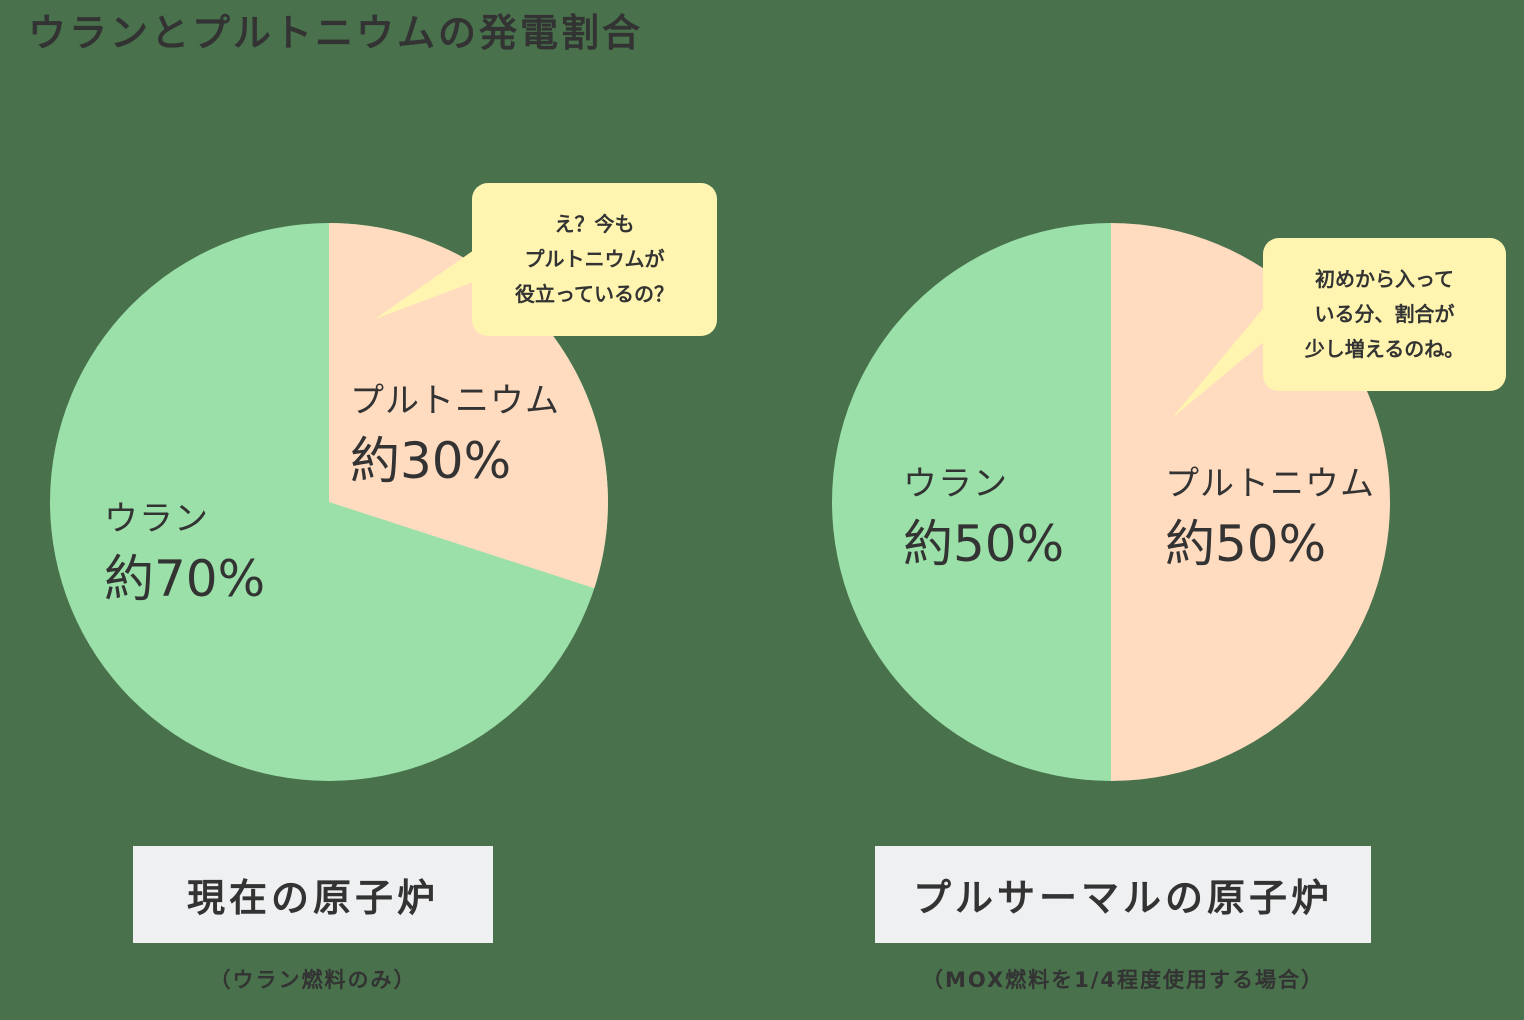  What do you see at coordinates (185, 579) in the screenshot?
I see `slice-percent: 約70%` at bounding box center [185, 579].